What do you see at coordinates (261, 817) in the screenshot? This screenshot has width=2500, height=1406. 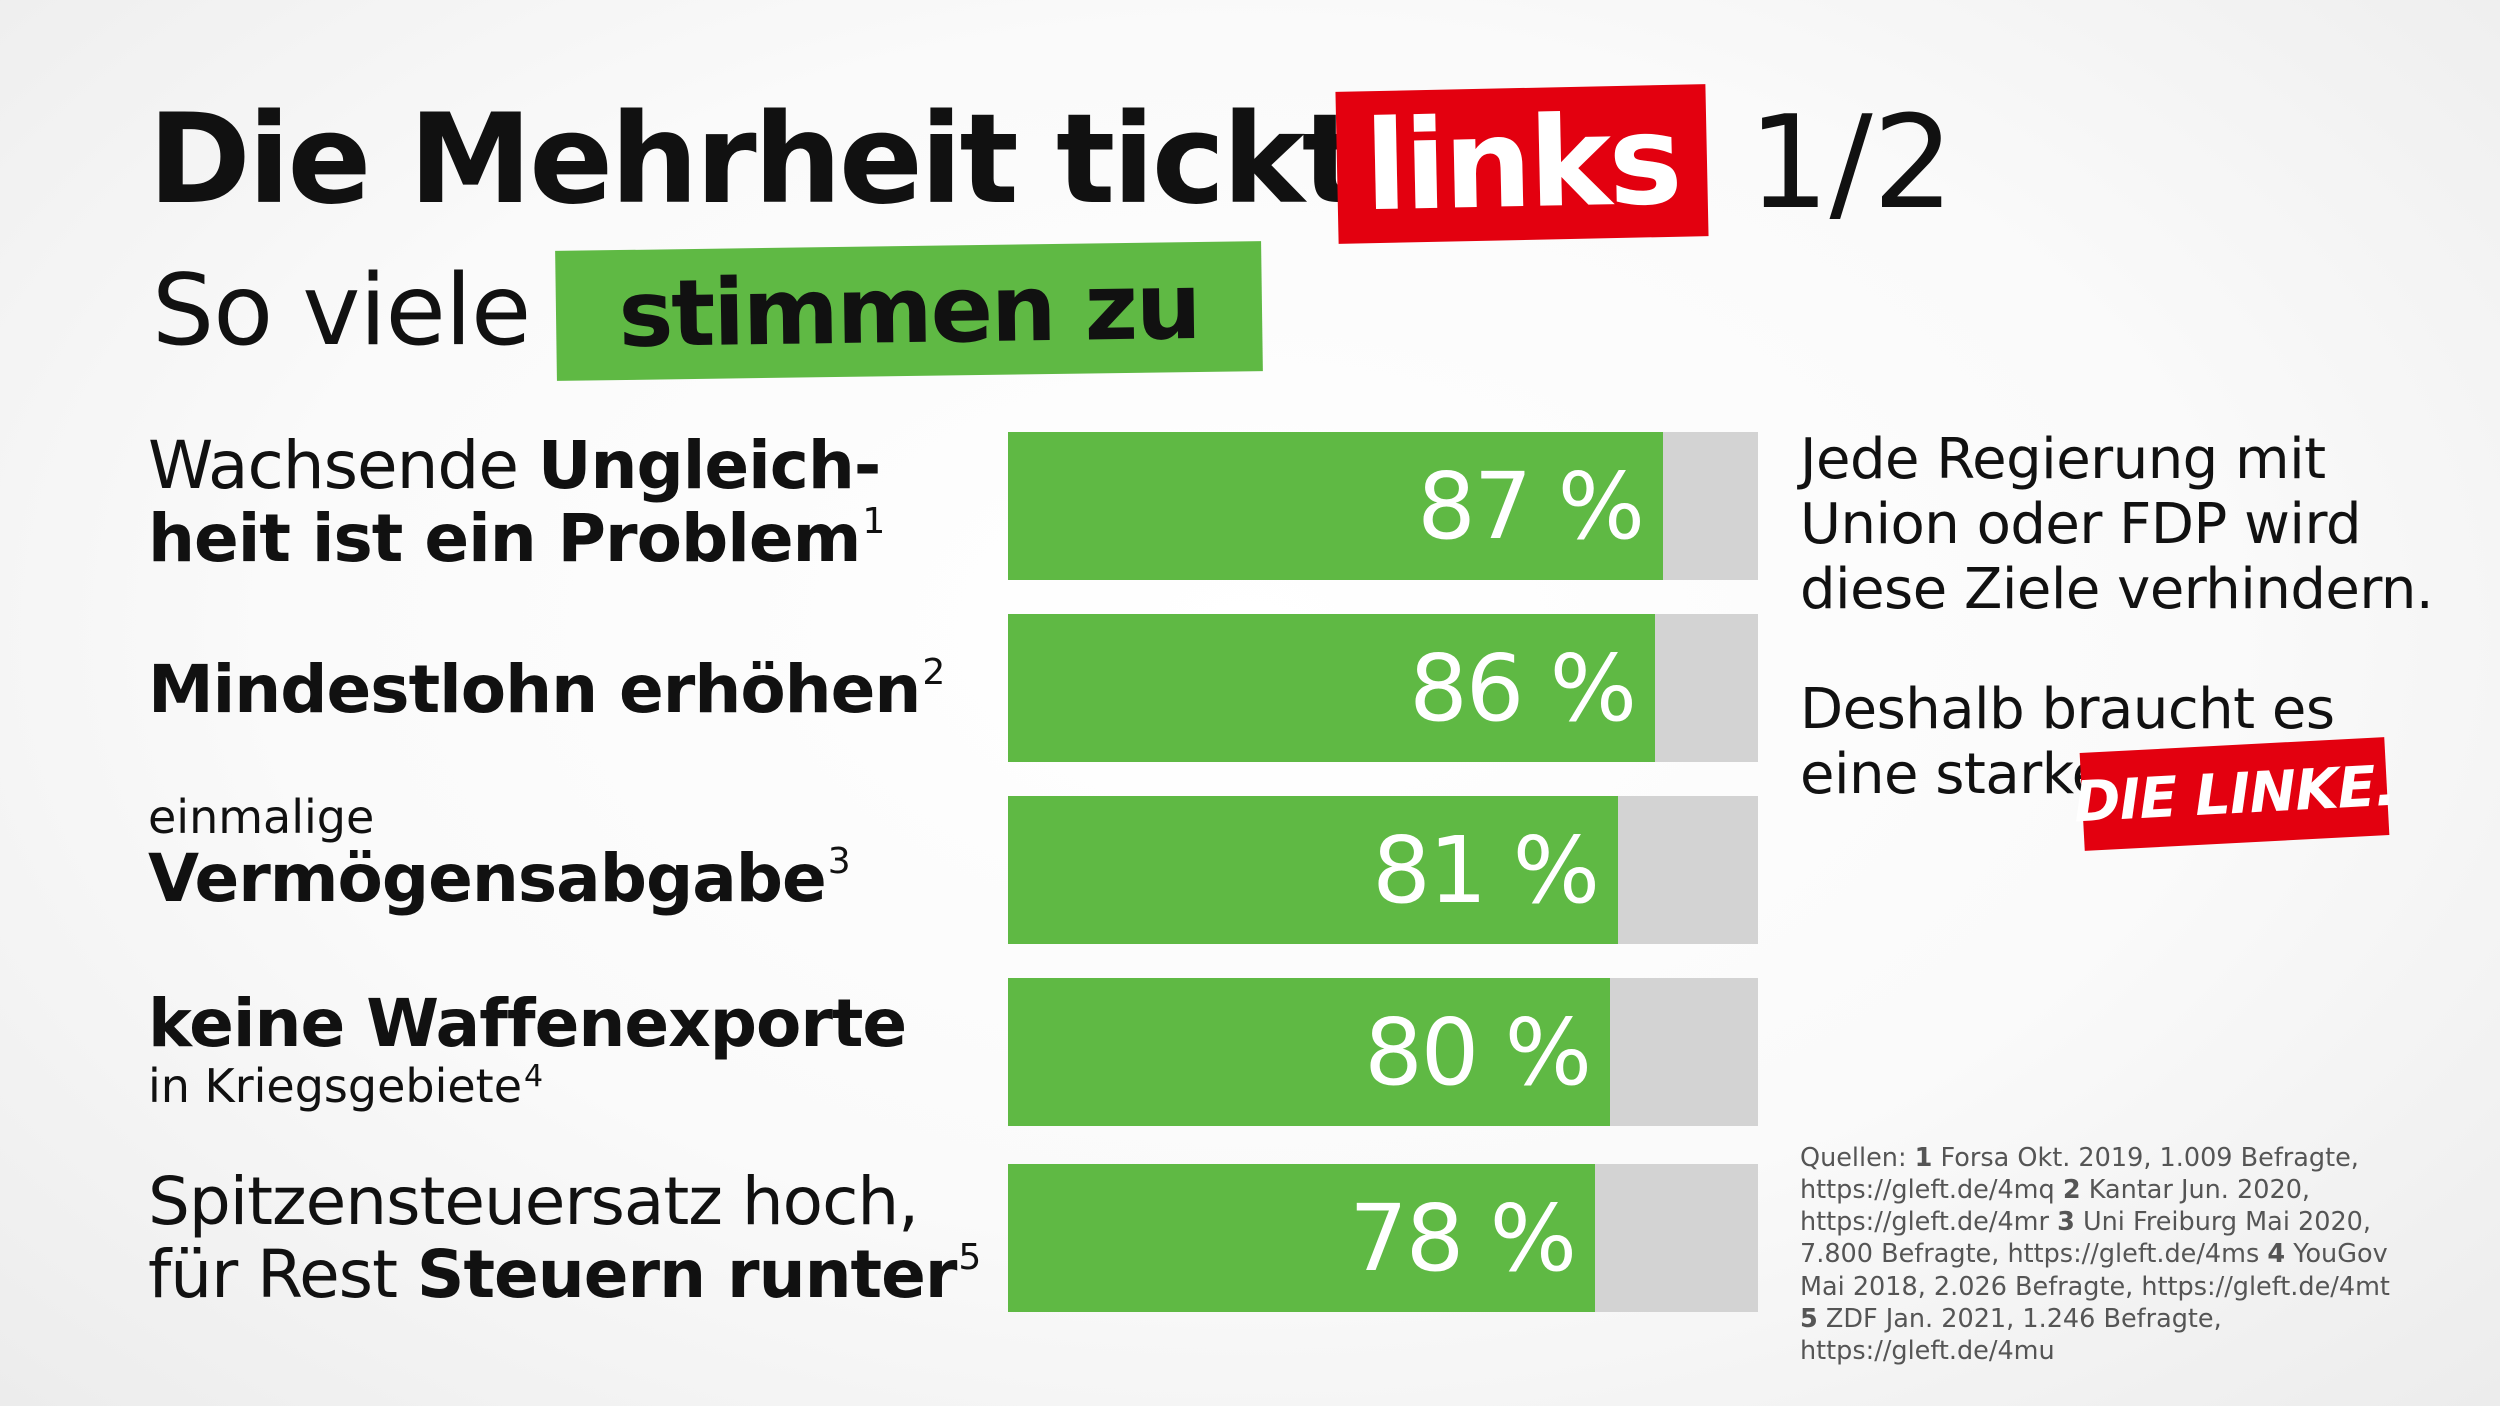 I see `label-row-3-small: einmalige` at bounding box center [261, 817].